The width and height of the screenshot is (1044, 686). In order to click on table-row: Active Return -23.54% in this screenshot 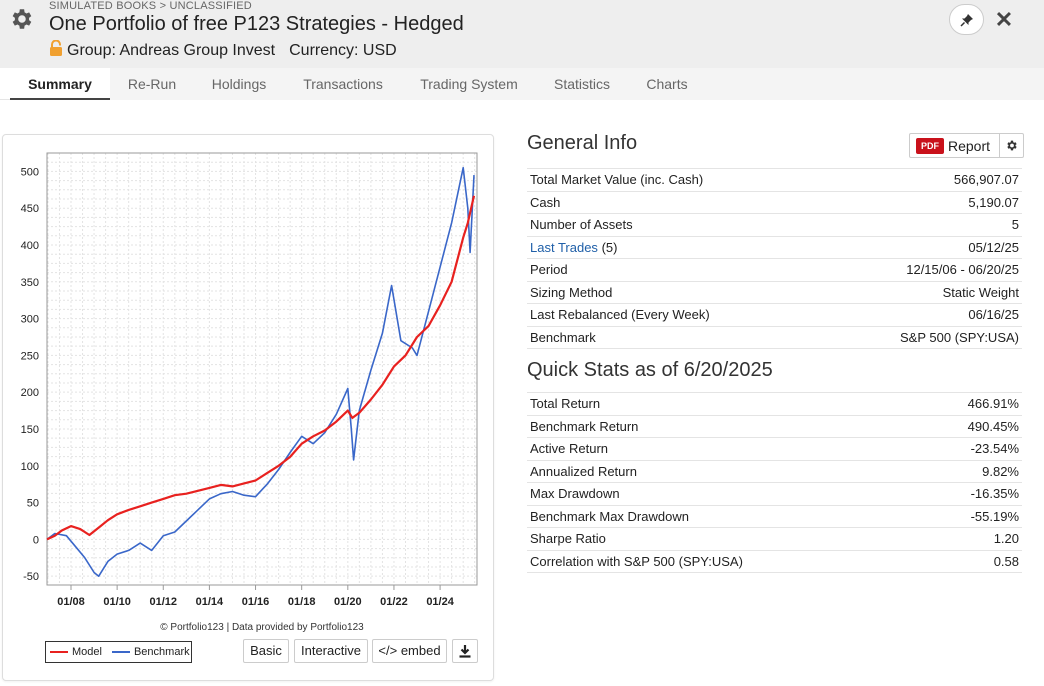, I will do `click(774, 448)`.